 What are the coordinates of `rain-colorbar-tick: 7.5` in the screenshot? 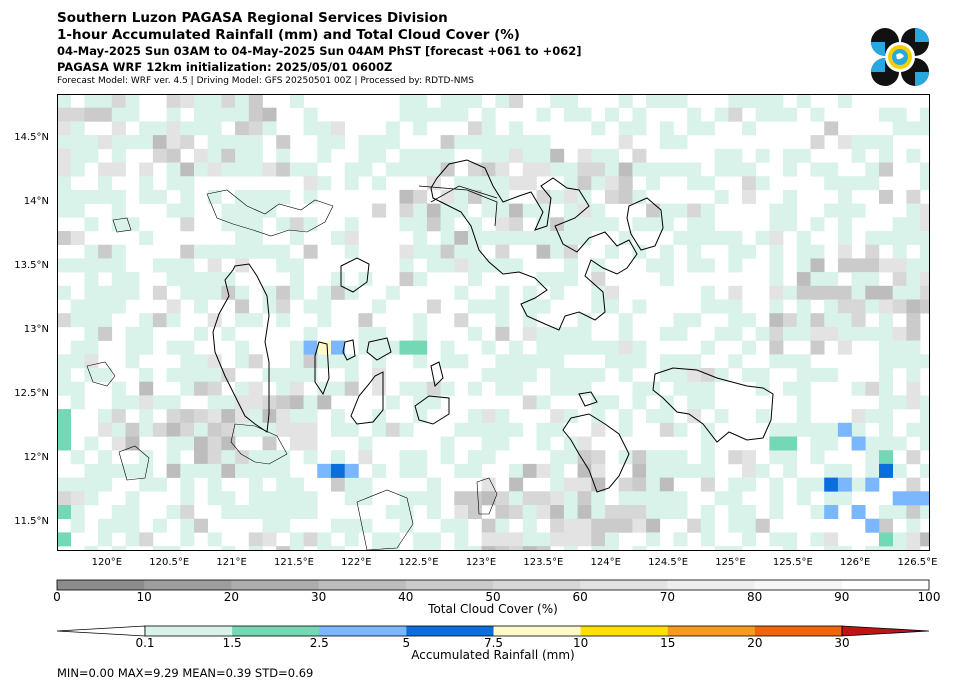 It's located at (493, 643).